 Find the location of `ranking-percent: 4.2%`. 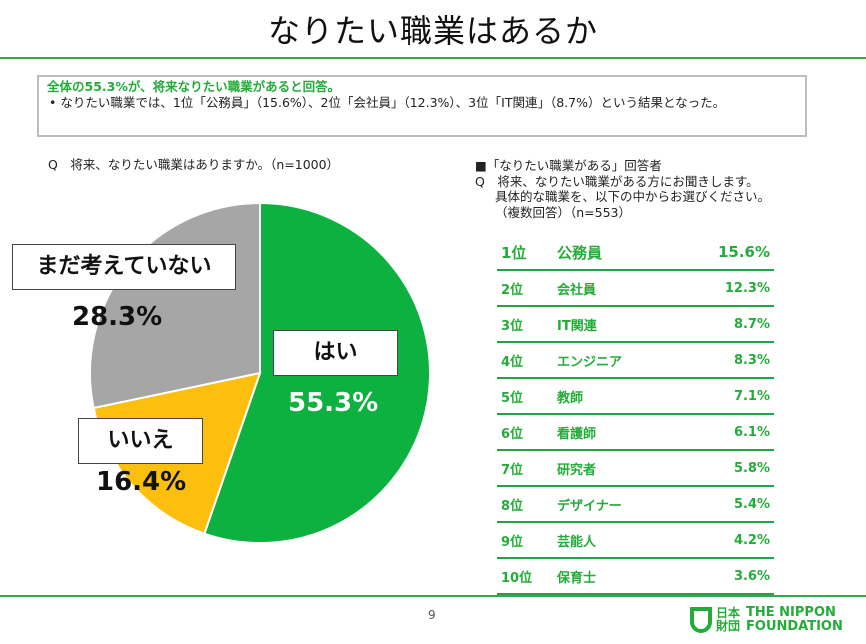

ranking-percent: 4.2% is located at coordinates (751, 540).